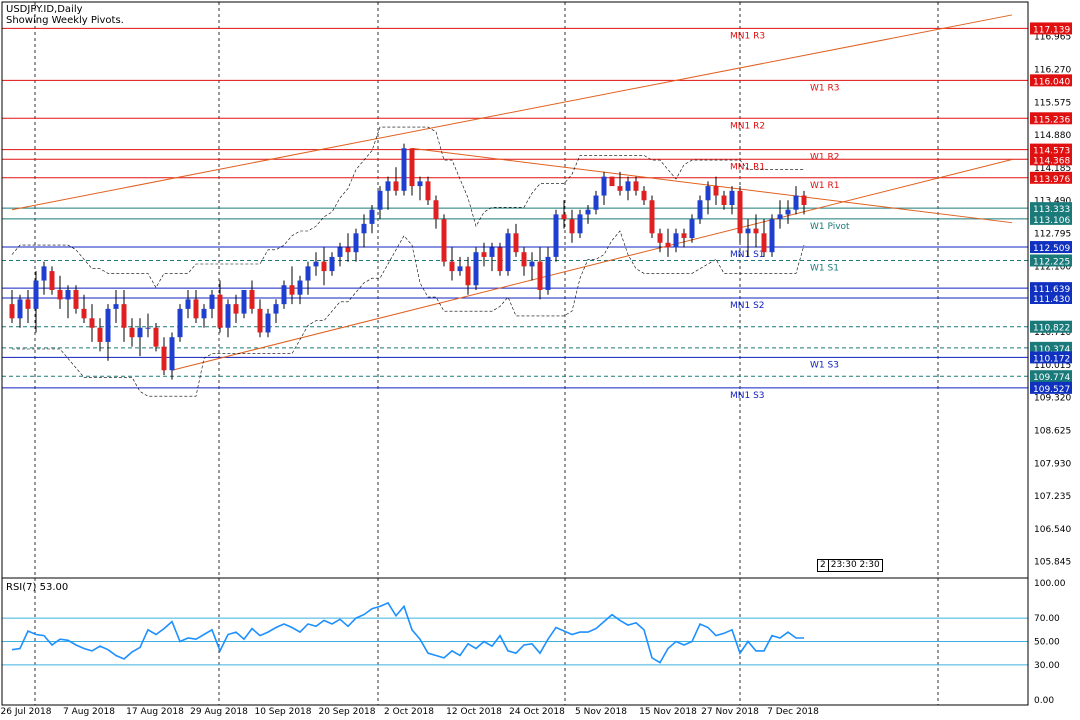 The height and width of the screenshot is (720, 1080). Describe the element at coordinates (37, 587) in the screenshot. I see `rsi-label: RSI(7) 53.00` at that location.